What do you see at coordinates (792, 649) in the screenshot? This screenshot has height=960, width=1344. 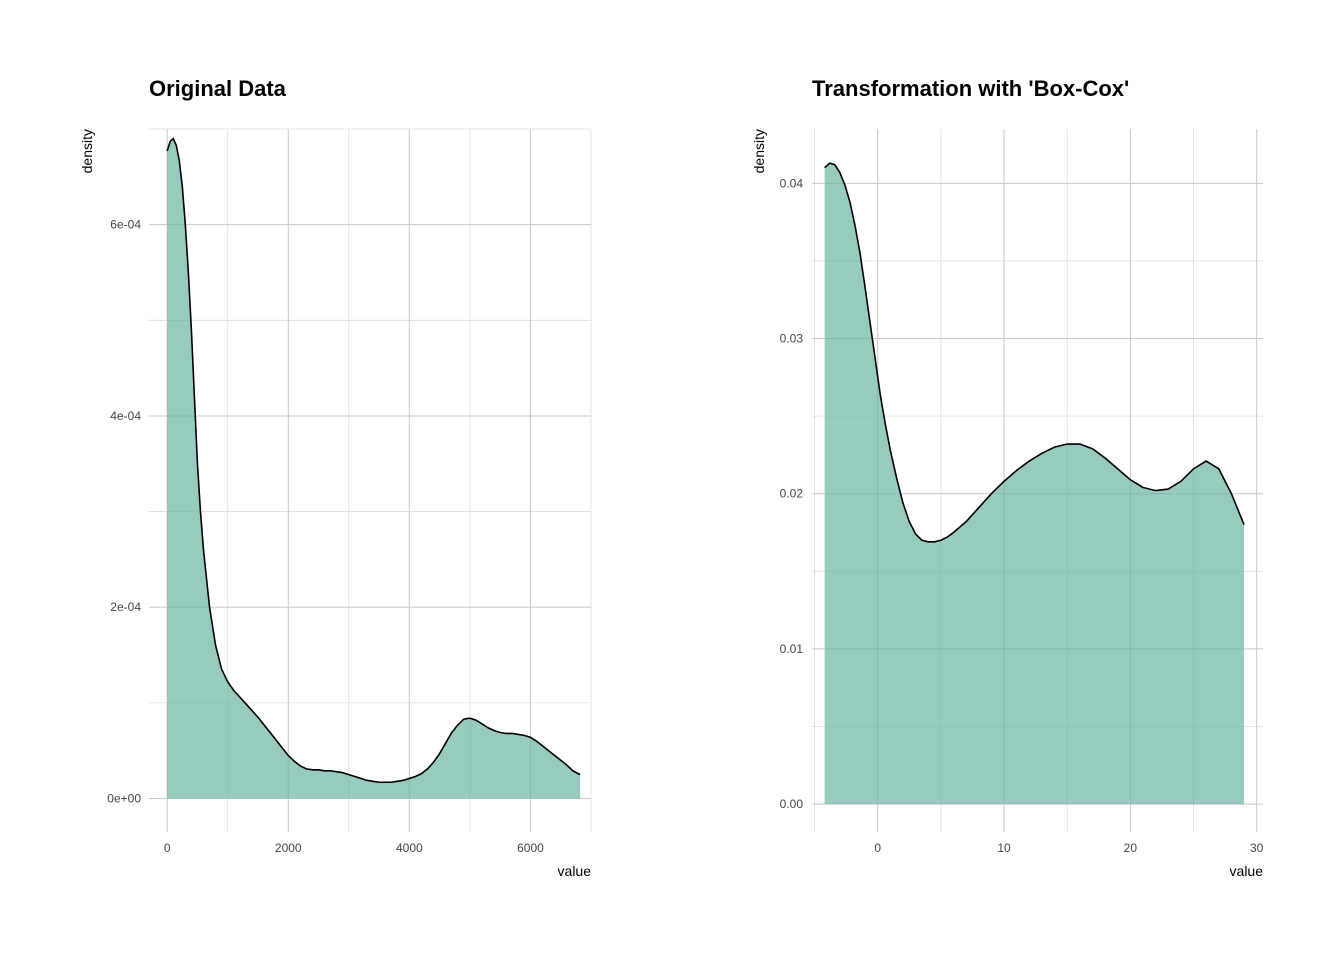 I see `y-tick-label: 0.01` at bounding box center [792, 649].